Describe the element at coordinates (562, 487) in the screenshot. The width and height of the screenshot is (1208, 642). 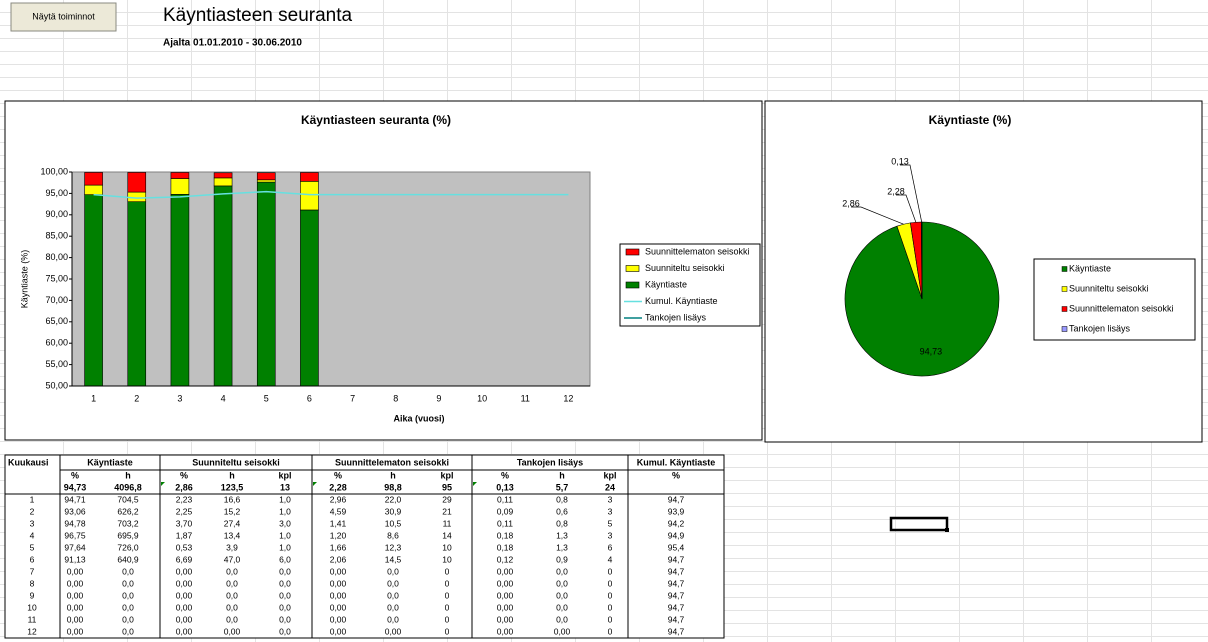
I see `table-total: 5,7` at that location.